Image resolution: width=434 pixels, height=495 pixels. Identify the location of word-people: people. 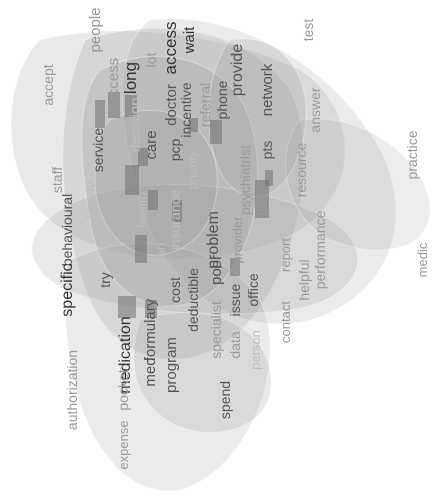
(95, 29).